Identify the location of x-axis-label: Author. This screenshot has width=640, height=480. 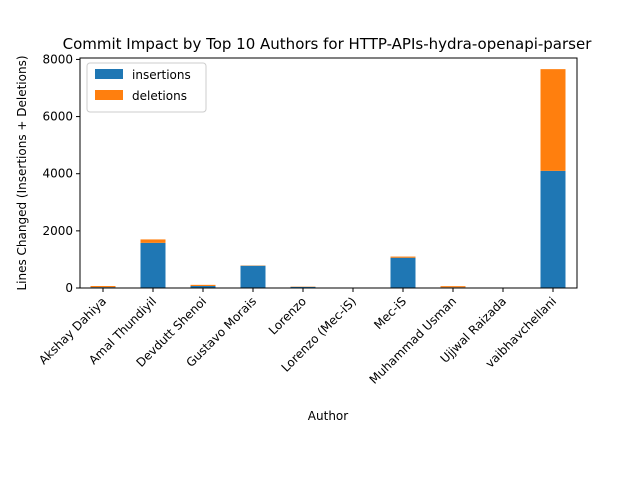
(328, 416).